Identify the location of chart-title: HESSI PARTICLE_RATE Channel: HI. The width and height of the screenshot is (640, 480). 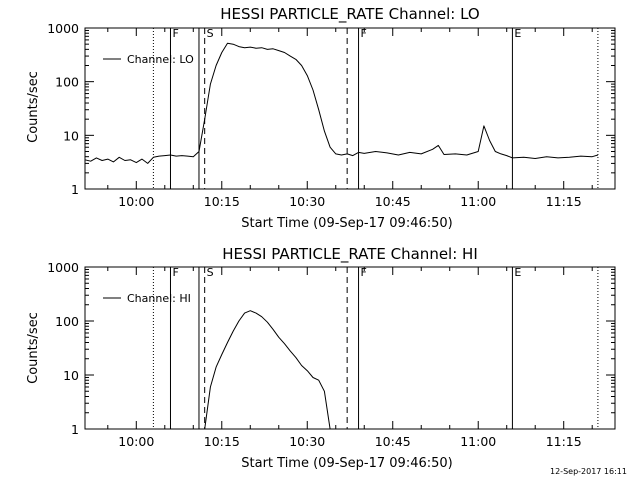
(350, 254).